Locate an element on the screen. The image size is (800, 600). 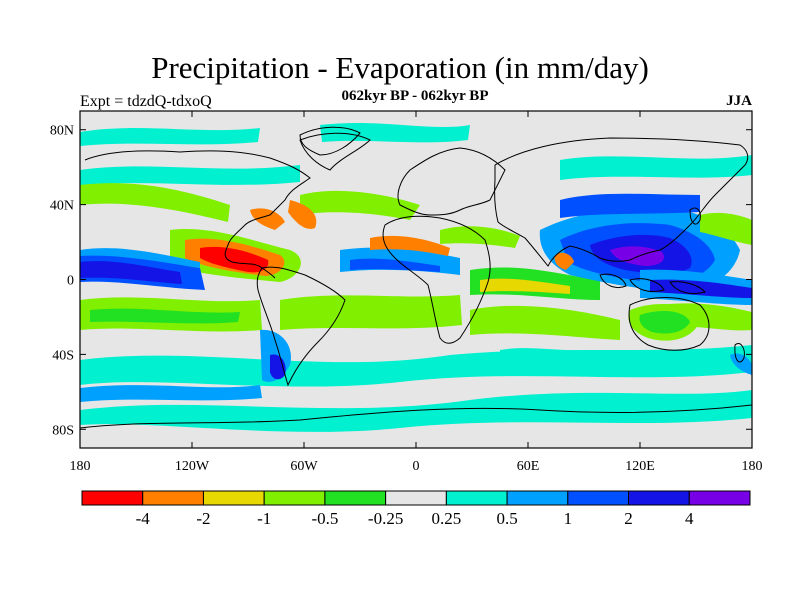
colorbar-label: 4 is located at coordinates (689, 518).